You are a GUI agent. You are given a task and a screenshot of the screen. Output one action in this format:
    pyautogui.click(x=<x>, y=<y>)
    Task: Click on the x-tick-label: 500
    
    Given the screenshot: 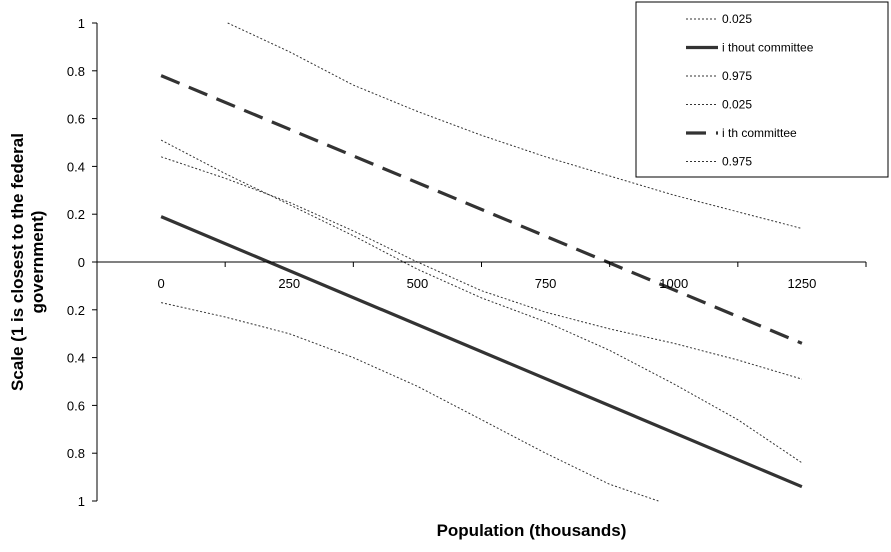 What is the action you would take?
    pyautogui.click(x=418, y=283)
    